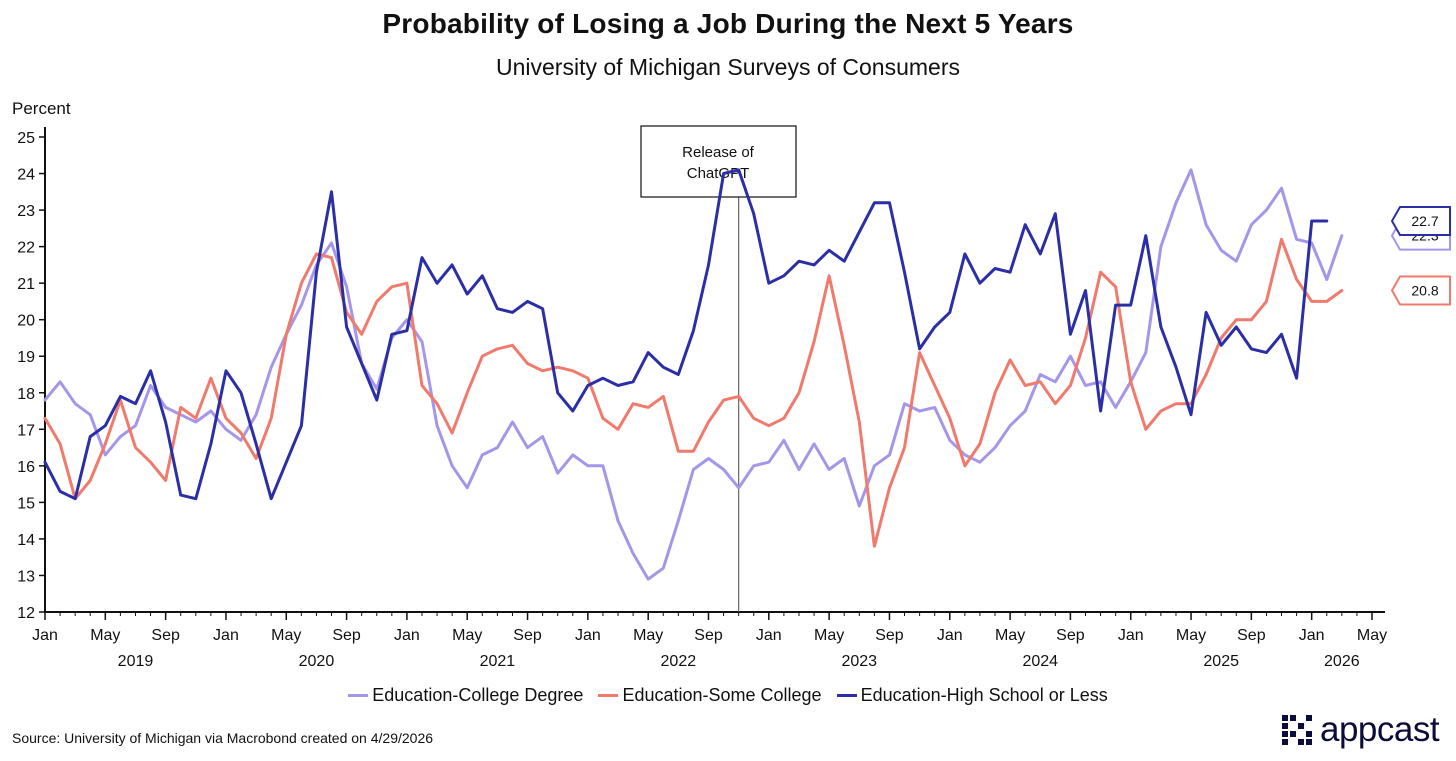 This screenshot has height=761, width=1456. What do you see at coordinates (136, 661) in the screenshot?
I see `x-year-label: 2019` at bounding box center [136, 661].